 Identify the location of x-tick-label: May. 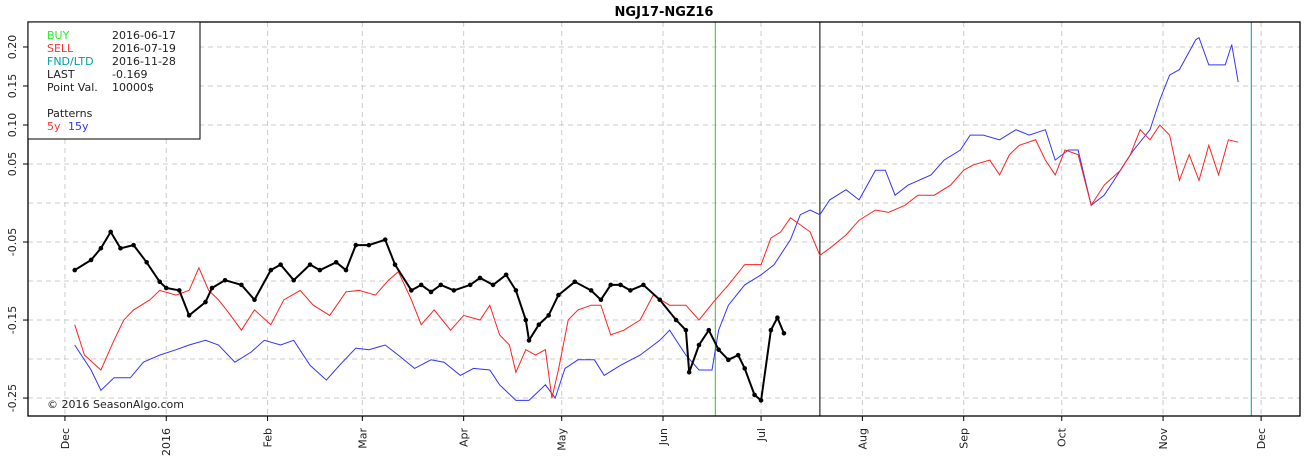
(562, 439).